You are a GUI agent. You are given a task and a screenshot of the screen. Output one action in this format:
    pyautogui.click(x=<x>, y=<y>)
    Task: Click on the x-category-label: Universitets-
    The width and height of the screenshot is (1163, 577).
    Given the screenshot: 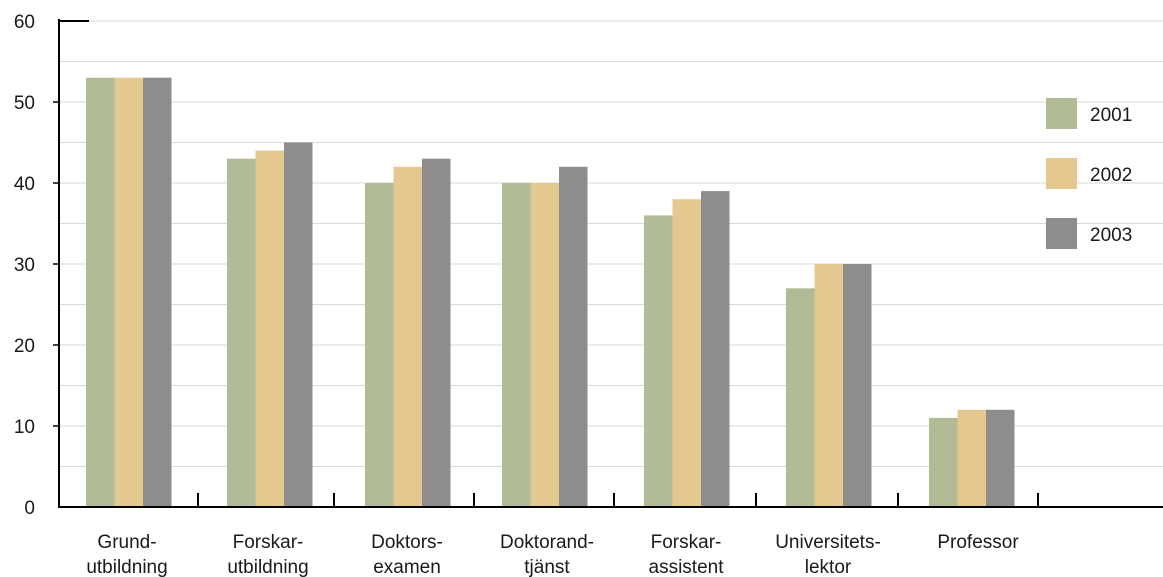 What is the action you would take?
    pyautogui.click(x=828, y=542)
    